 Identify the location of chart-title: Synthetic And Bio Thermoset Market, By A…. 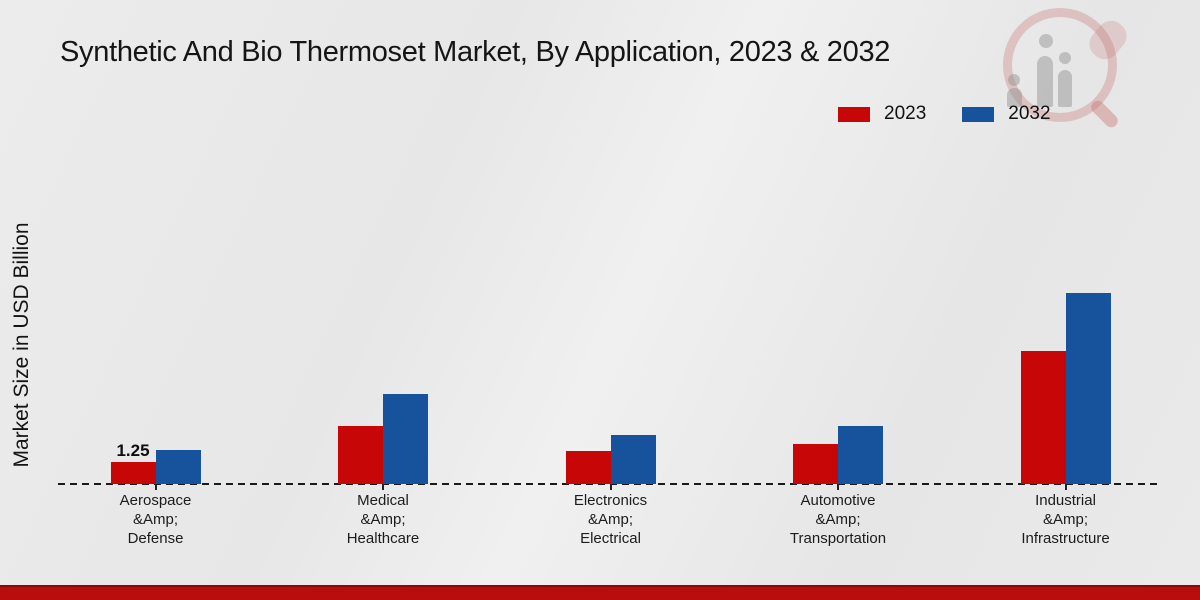
(475, 52).